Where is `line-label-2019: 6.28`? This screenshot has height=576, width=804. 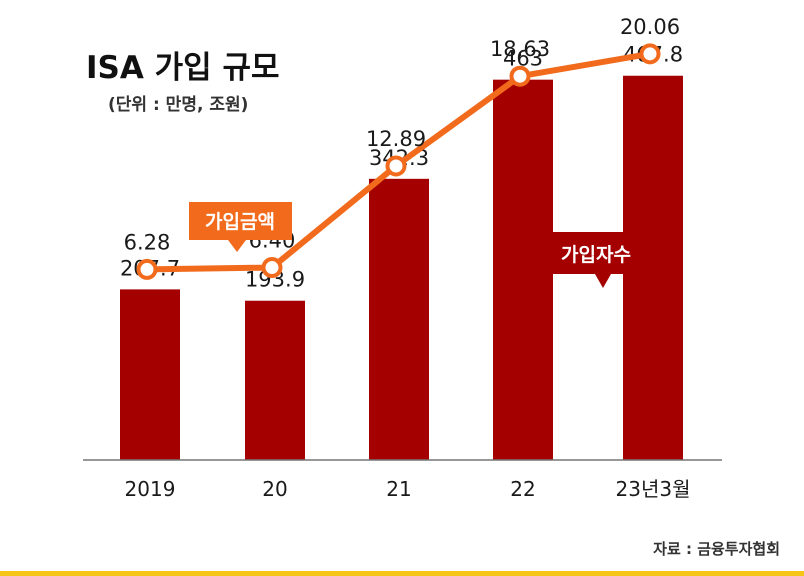 line-label-2019: 6.28 is located at coordinates (147, 242).